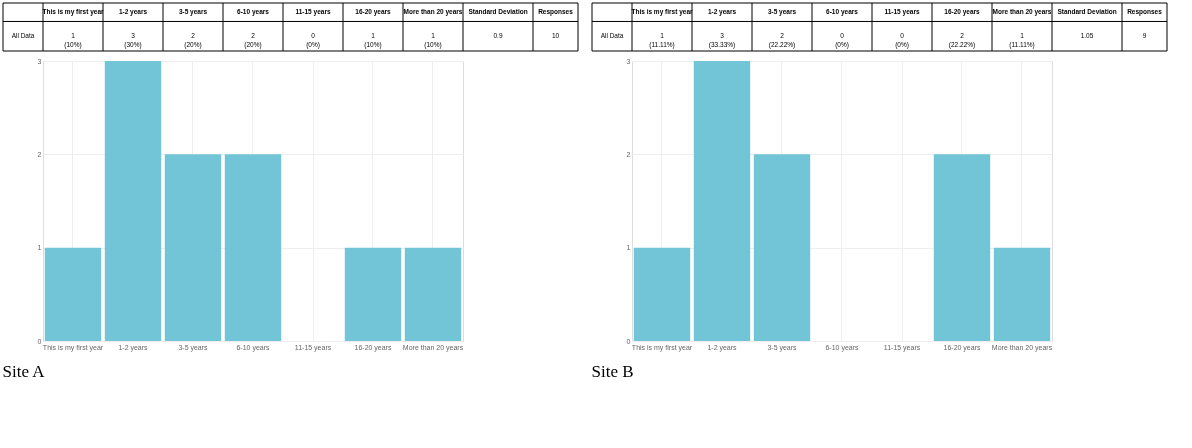 This screenshot has width=1192, height=448. I want to click on text: Site A, so click(24, 371).